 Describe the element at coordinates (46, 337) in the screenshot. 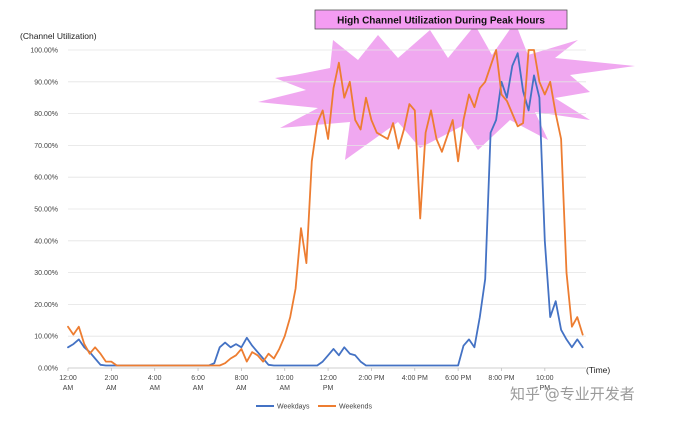

I see `y-tick-label: 10.00%` at that location.